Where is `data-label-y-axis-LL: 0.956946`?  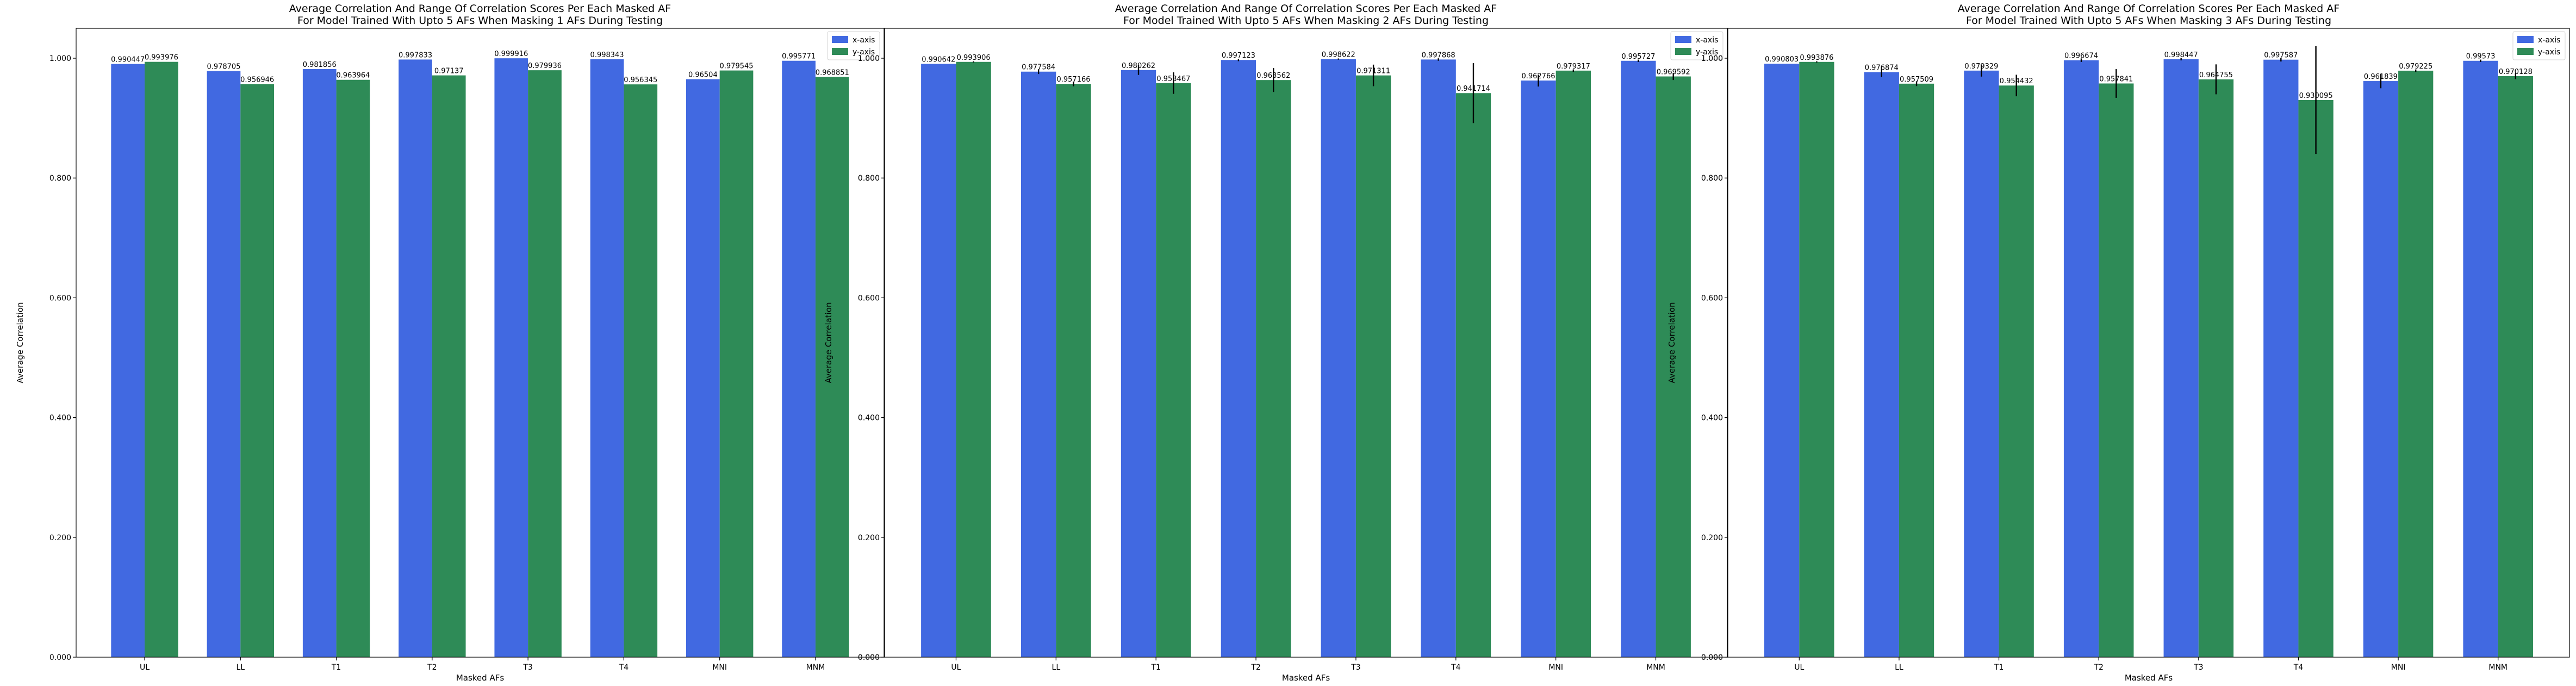
data-label-y-axis-LL: 0.956946 is located at coordinates (257, 80).